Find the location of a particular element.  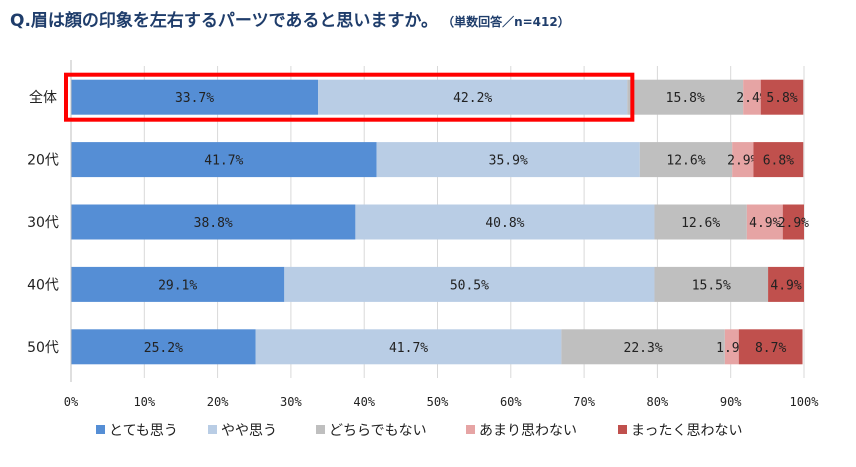

data-label: 22.3% is located at coordinates (643, 348).